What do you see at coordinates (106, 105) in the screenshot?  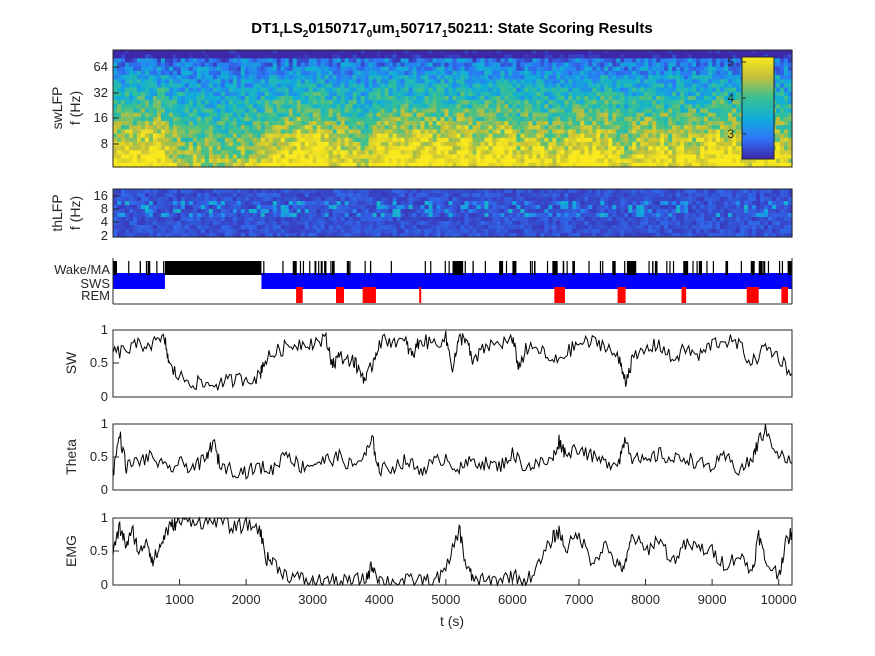 I see `swlfp-yticks: 64 32 16 8` at bounding box center [106, 105].